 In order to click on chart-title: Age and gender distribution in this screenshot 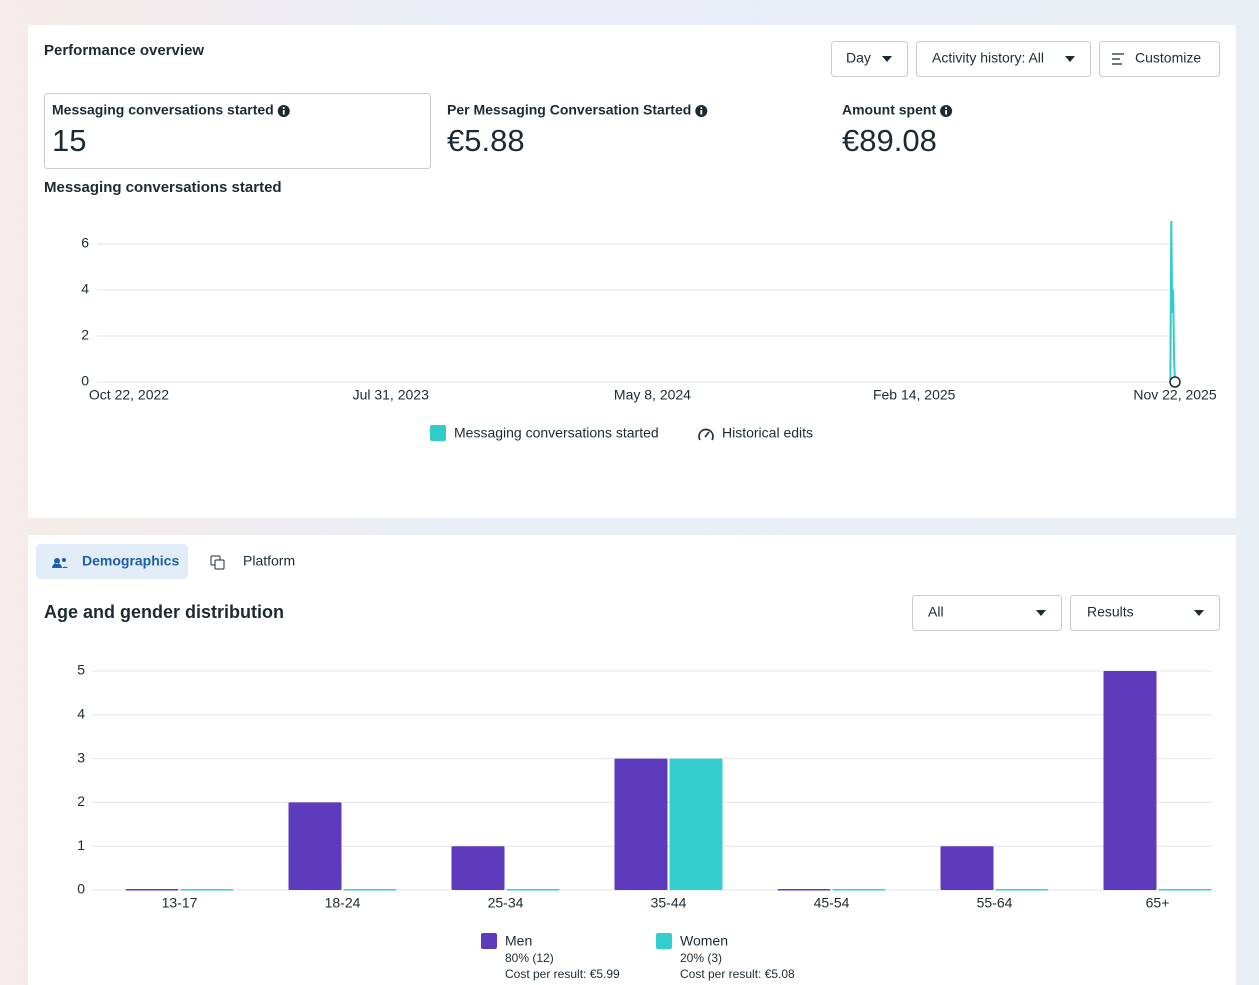, I will do `click(164, 612)`.